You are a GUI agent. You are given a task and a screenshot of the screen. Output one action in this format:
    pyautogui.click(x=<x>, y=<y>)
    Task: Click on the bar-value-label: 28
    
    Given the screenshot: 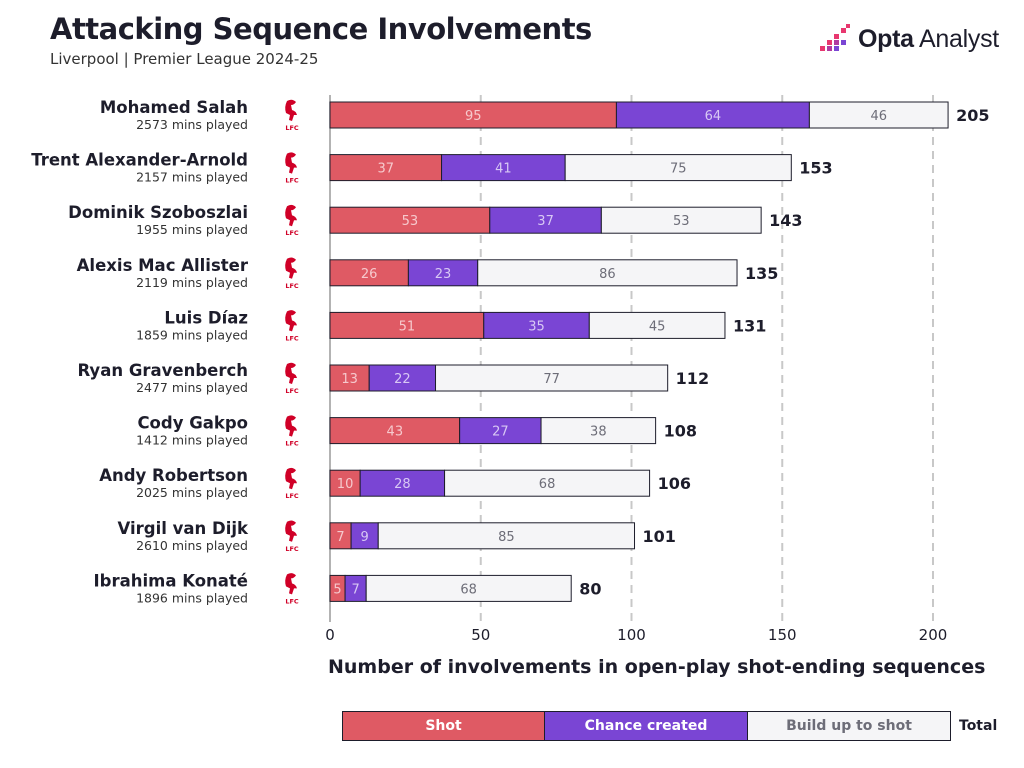 What is the action you would take?
    pyautogui.click(x=402, y=484)
    